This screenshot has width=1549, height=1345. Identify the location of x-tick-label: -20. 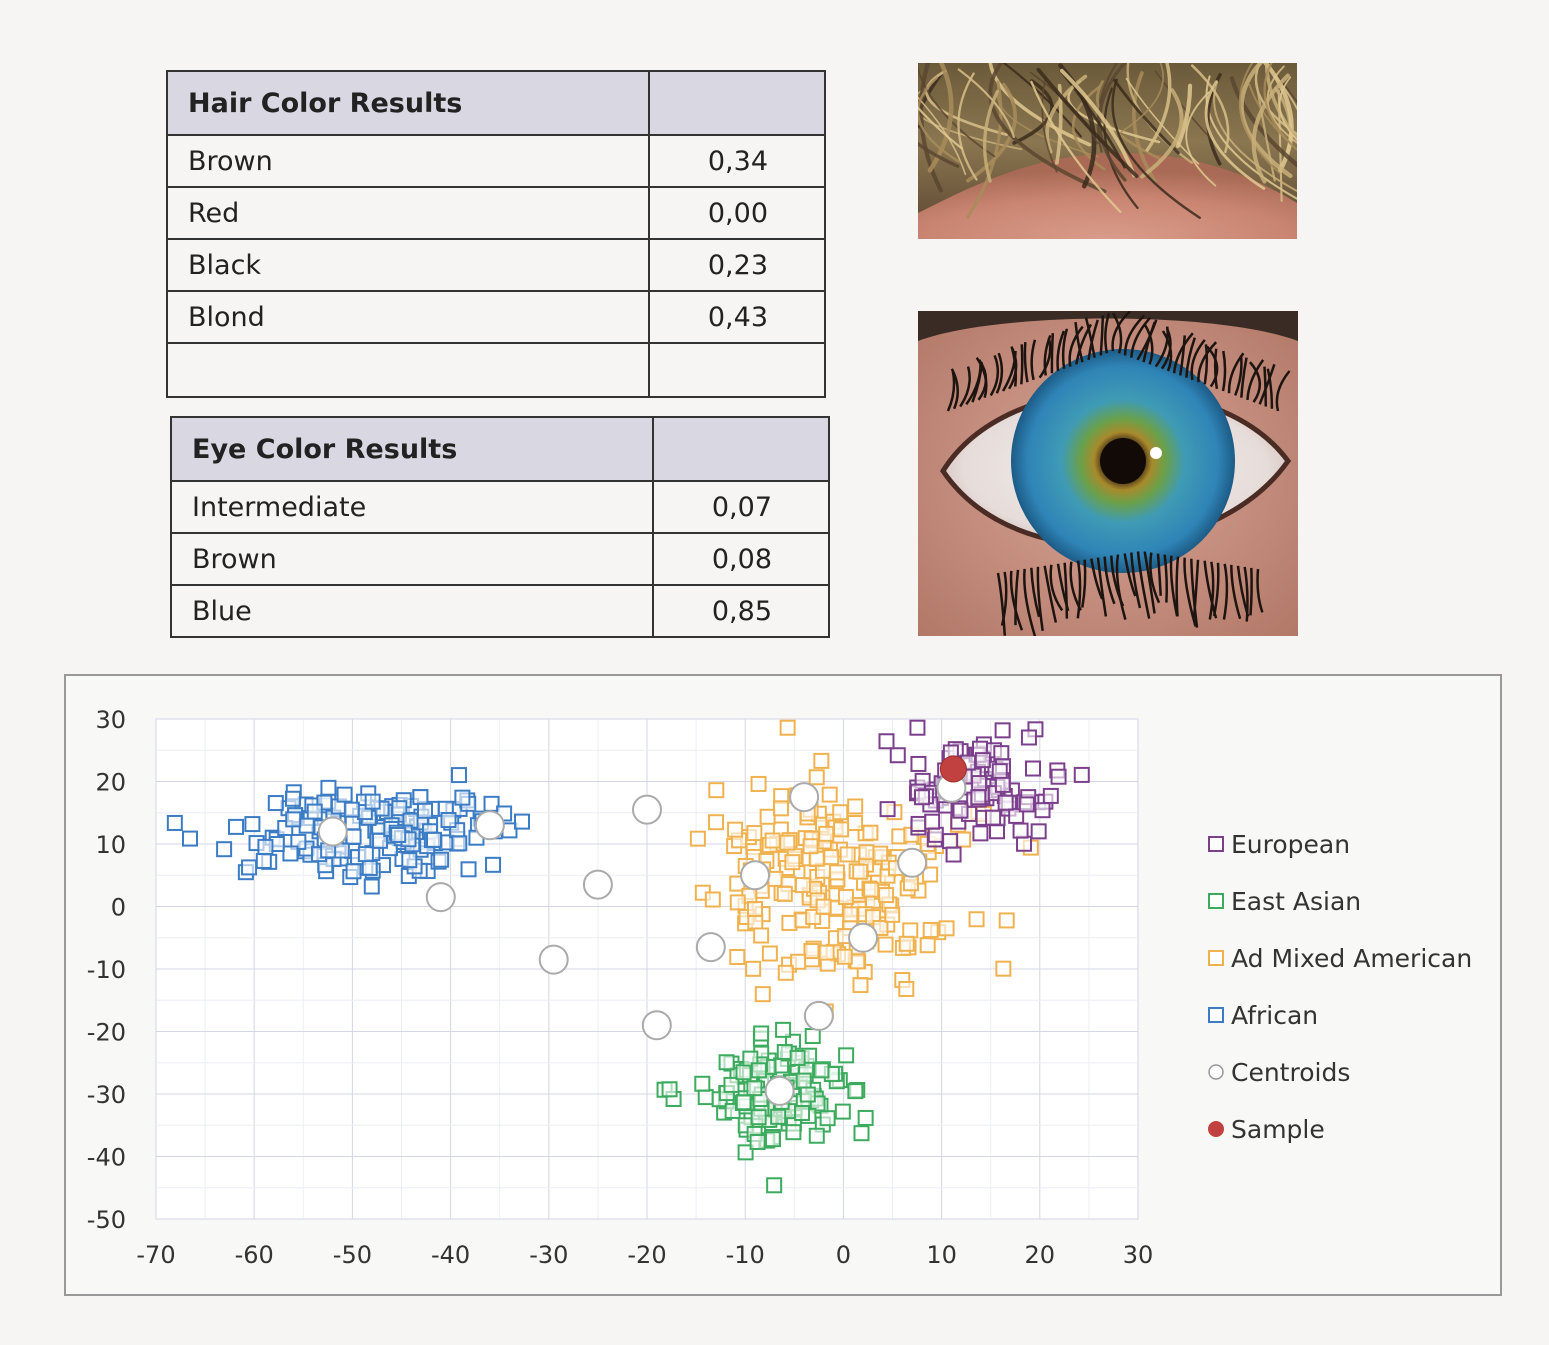
(646, 1255).